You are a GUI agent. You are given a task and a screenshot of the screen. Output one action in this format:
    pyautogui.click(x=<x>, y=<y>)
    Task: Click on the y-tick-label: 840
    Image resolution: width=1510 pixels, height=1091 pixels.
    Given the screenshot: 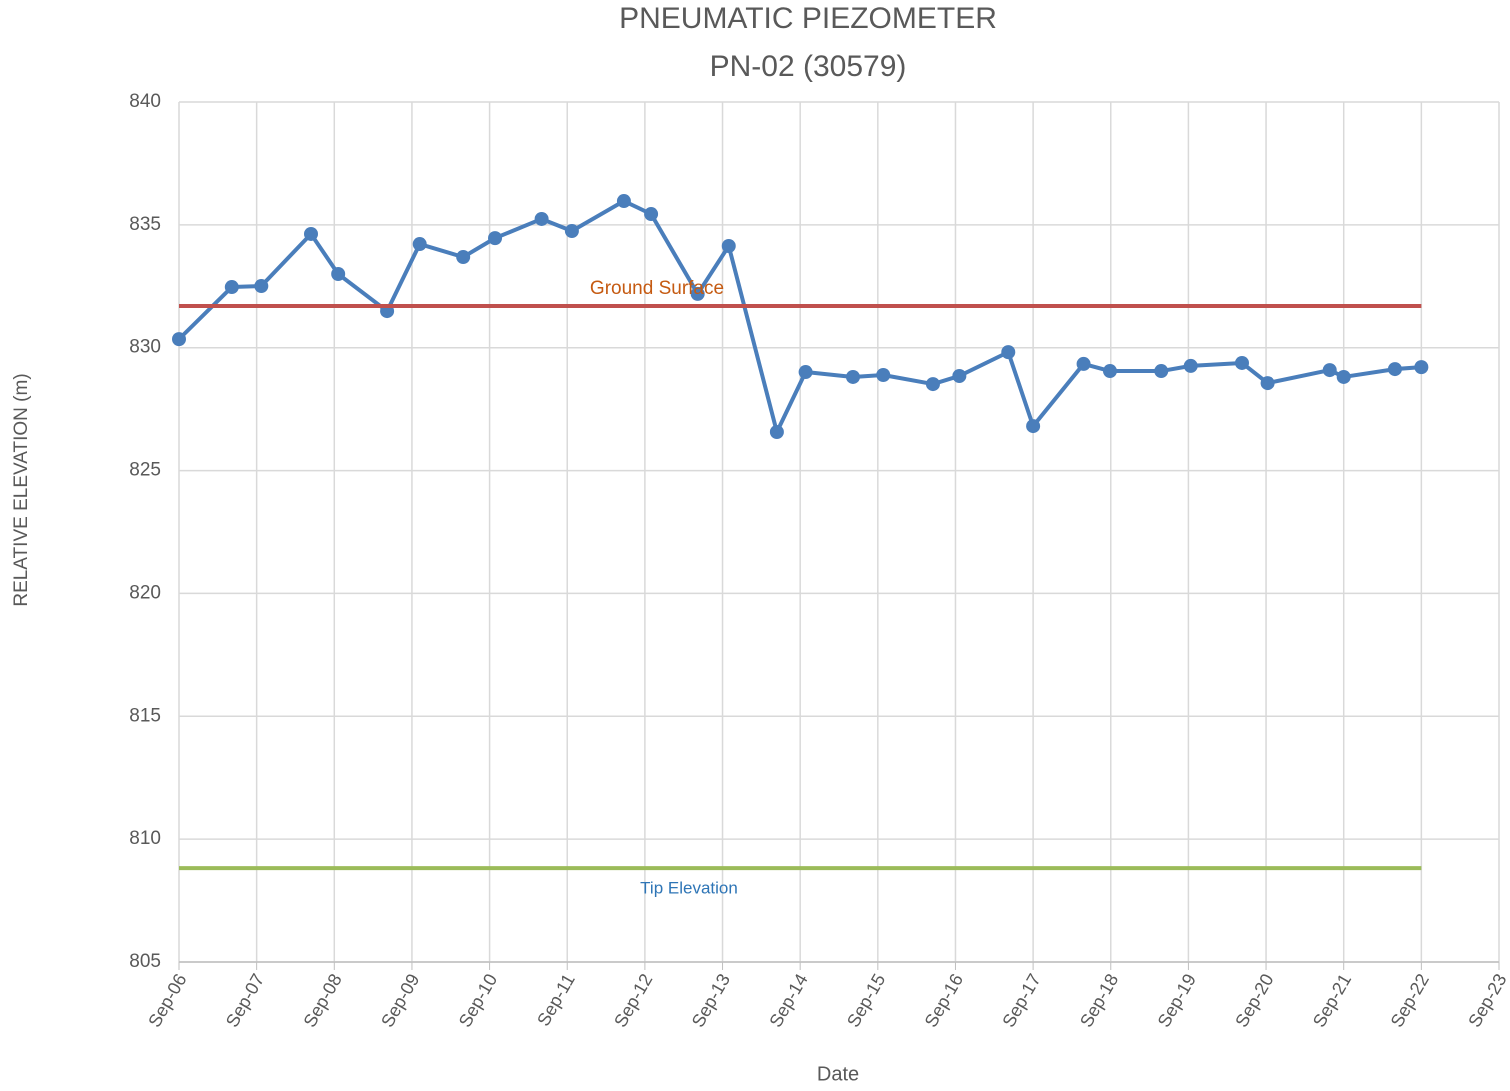 What is the action you would take?
    pyautogui.click(x=145, y=101)
    